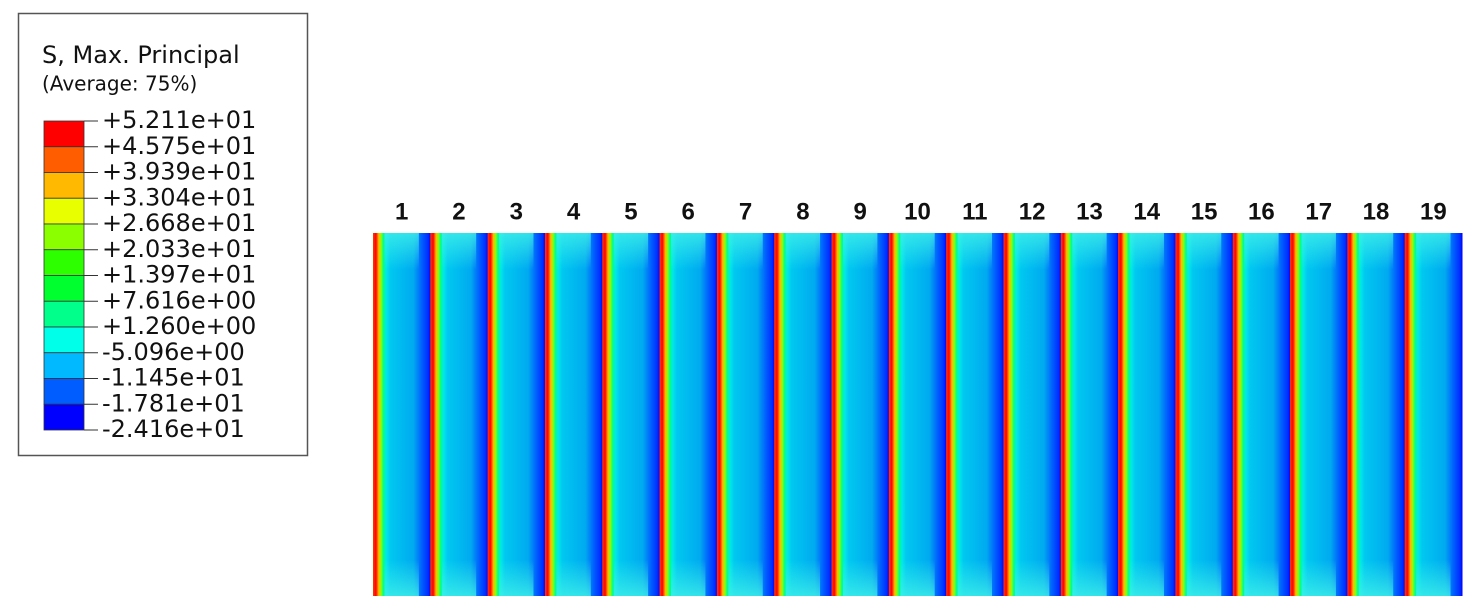 This screenshot has height=611, width=1476. I want to click on strip-number: 18, so click(1376, 211).